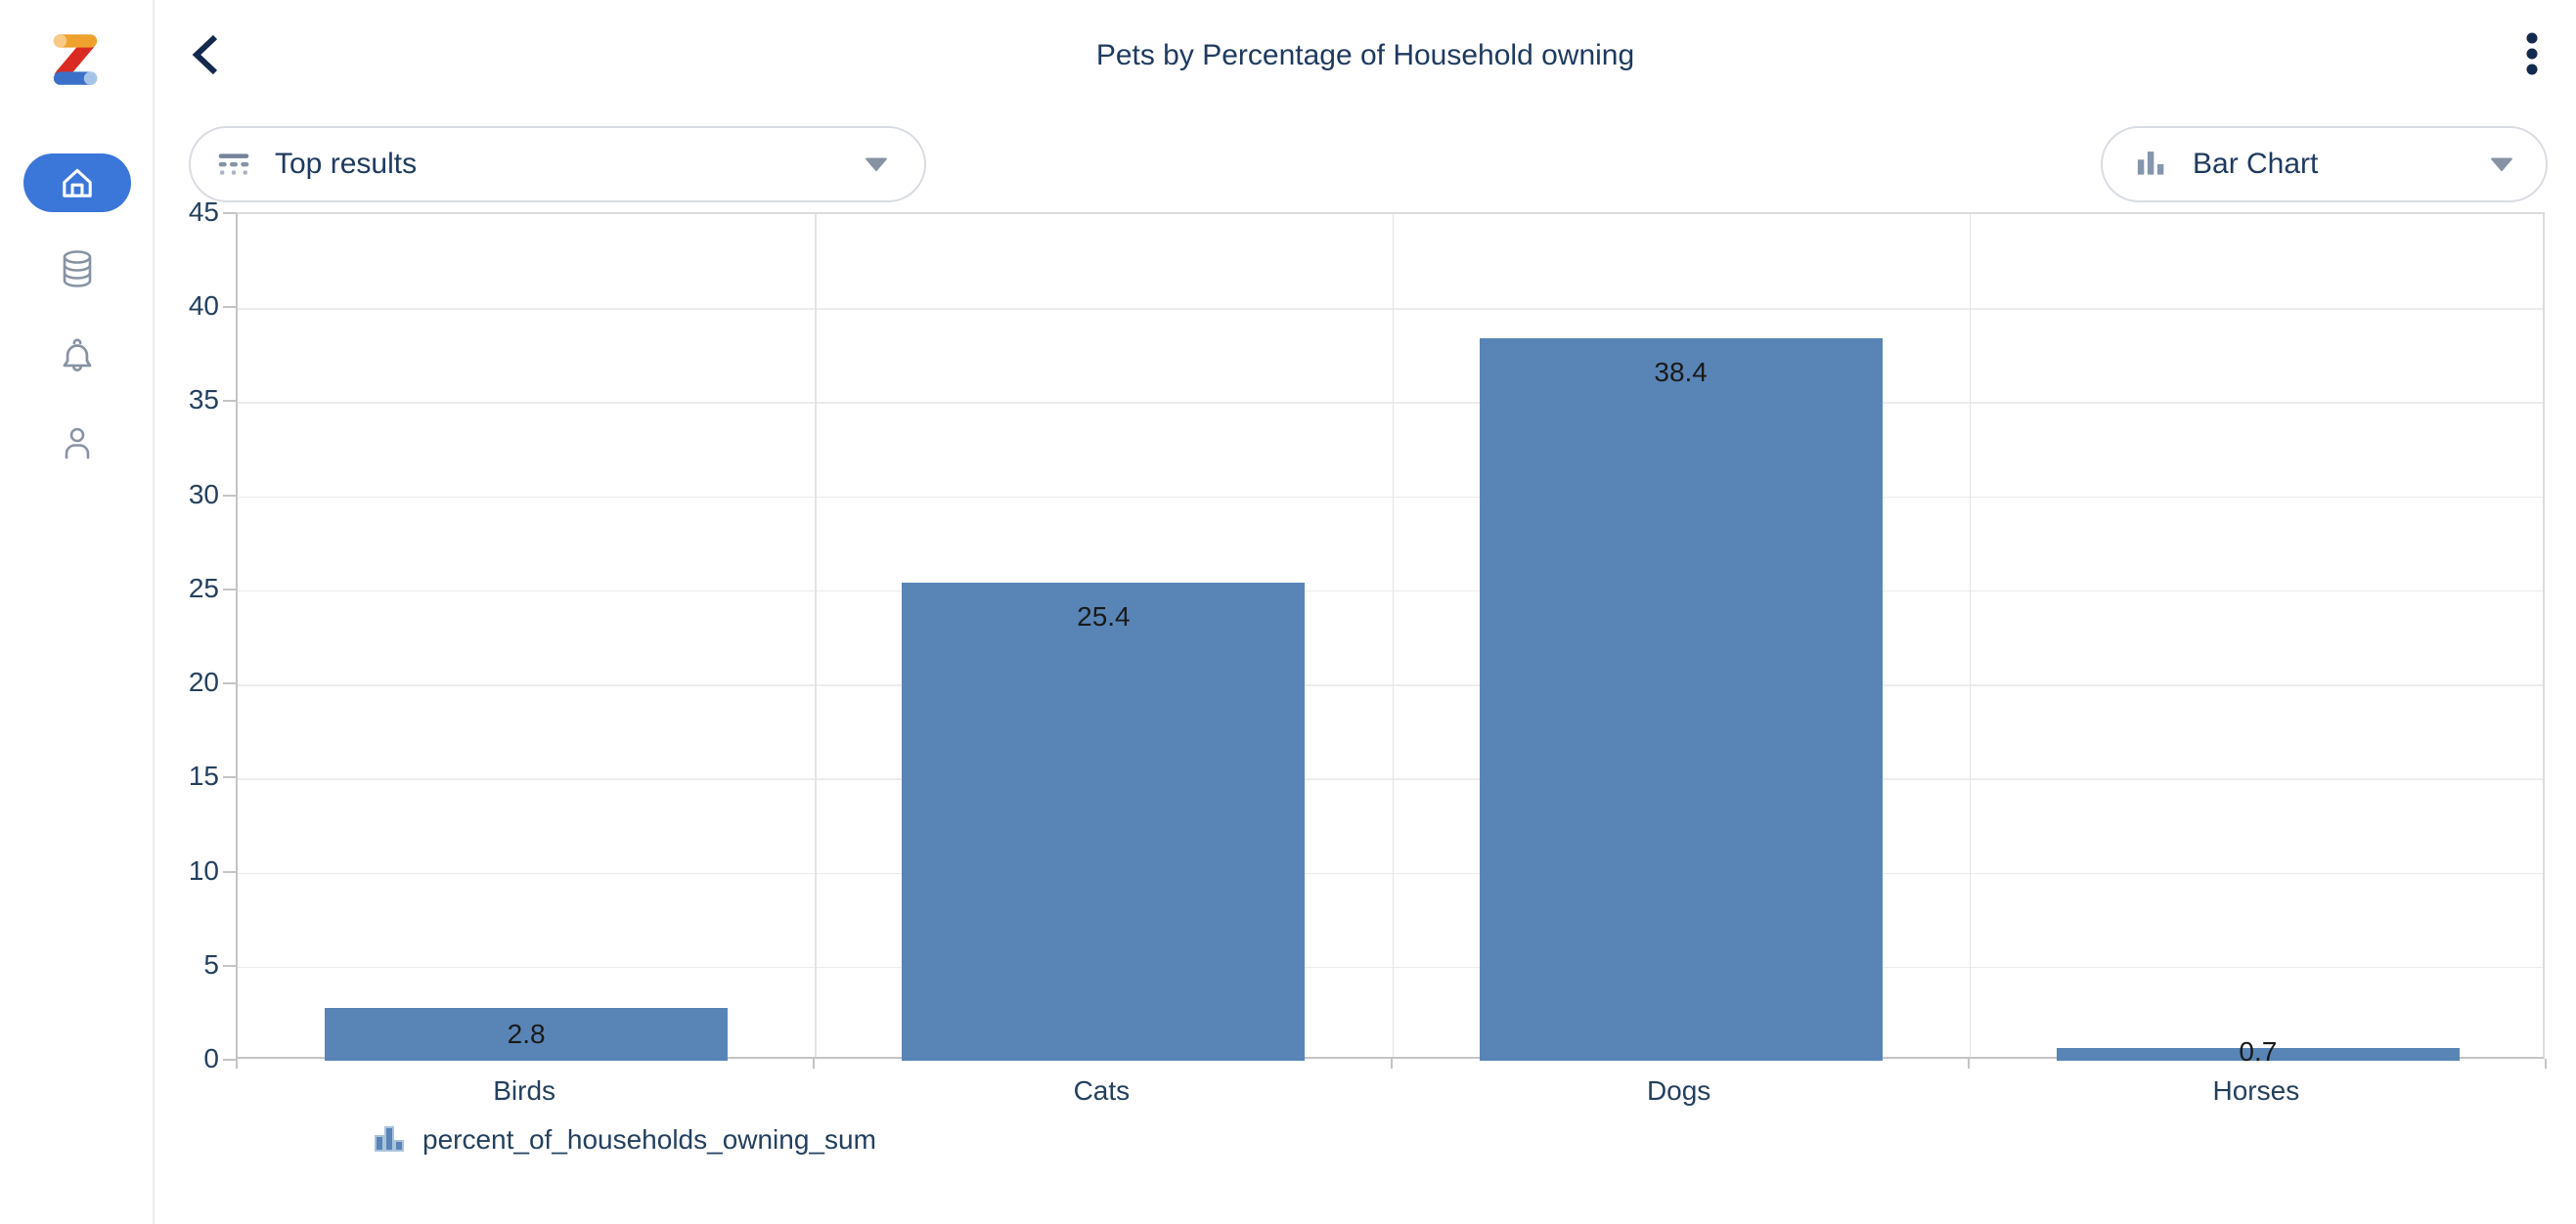 The width and height of the screenshot is (2576, 1224). I want to click on home-icon, so click(77, 182).